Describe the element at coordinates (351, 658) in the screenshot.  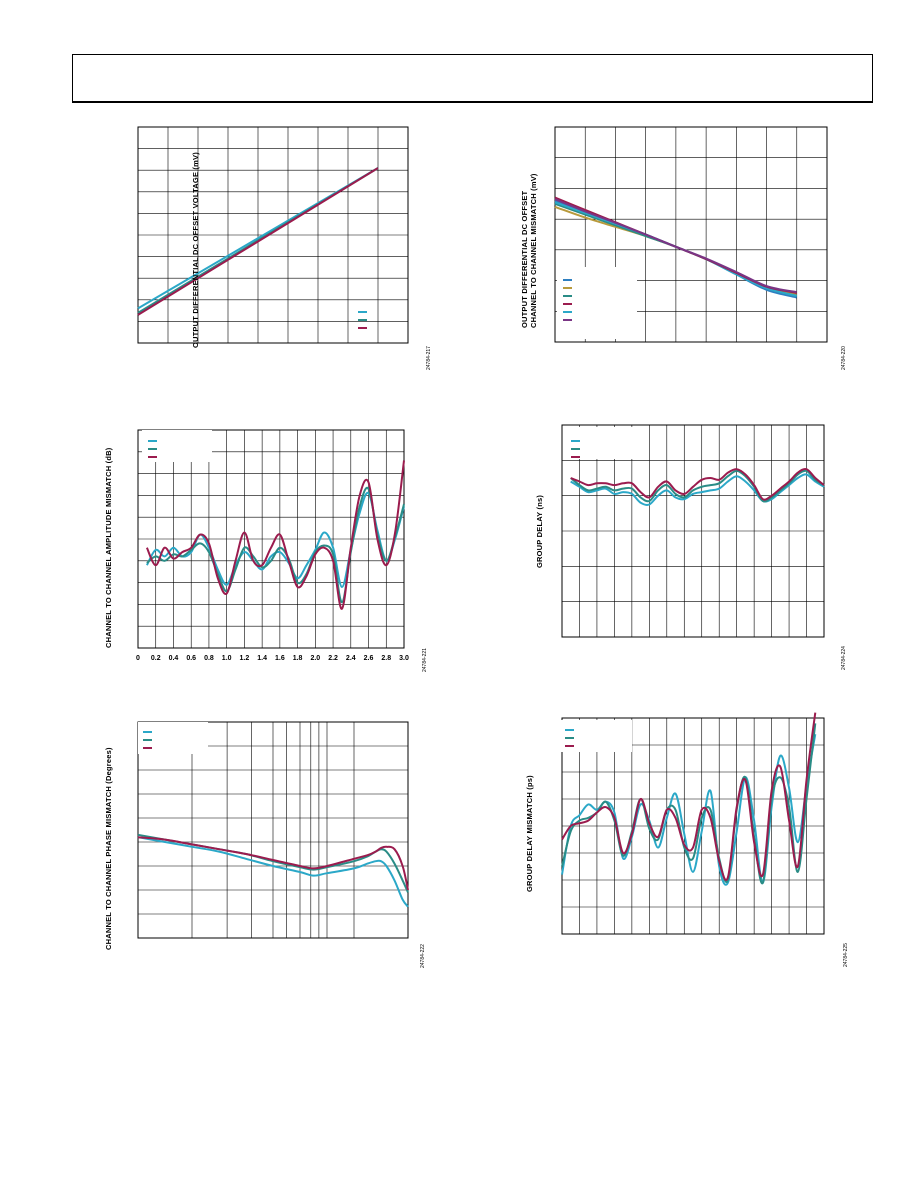
I see `x-tick-label: 2.4` at that location.